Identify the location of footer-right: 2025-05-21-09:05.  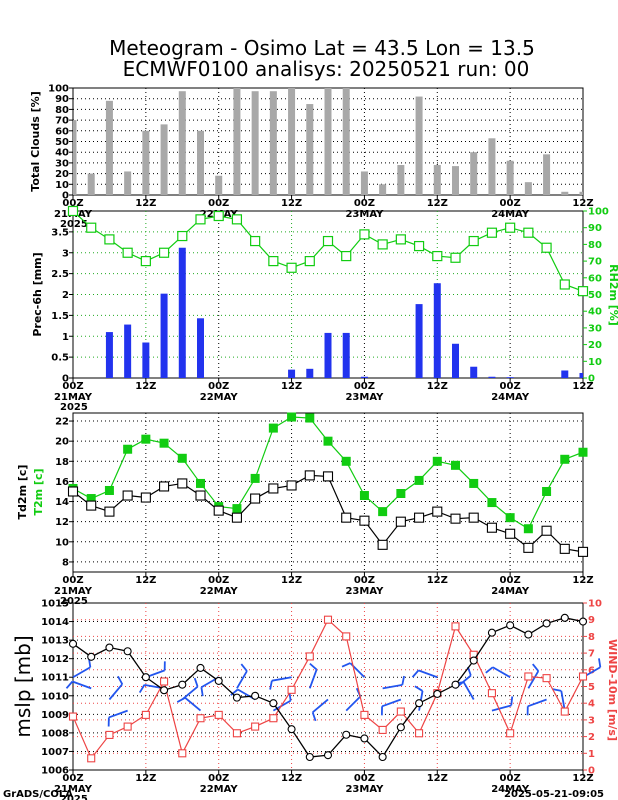
(554, 794).